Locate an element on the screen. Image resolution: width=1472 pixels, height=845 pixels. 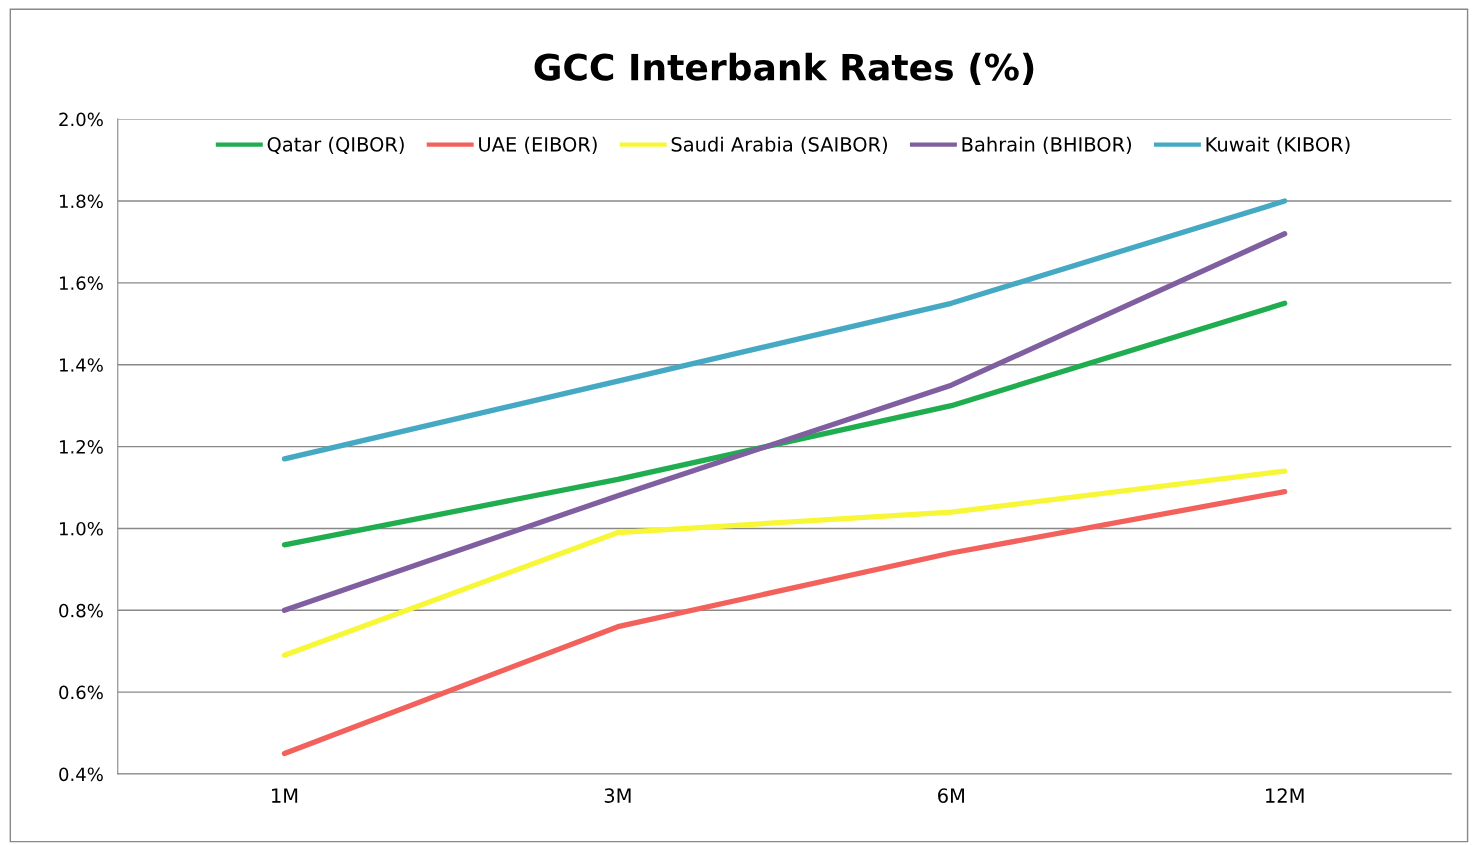
x-tick-label: 12M is located at coordinates (1285, 795).